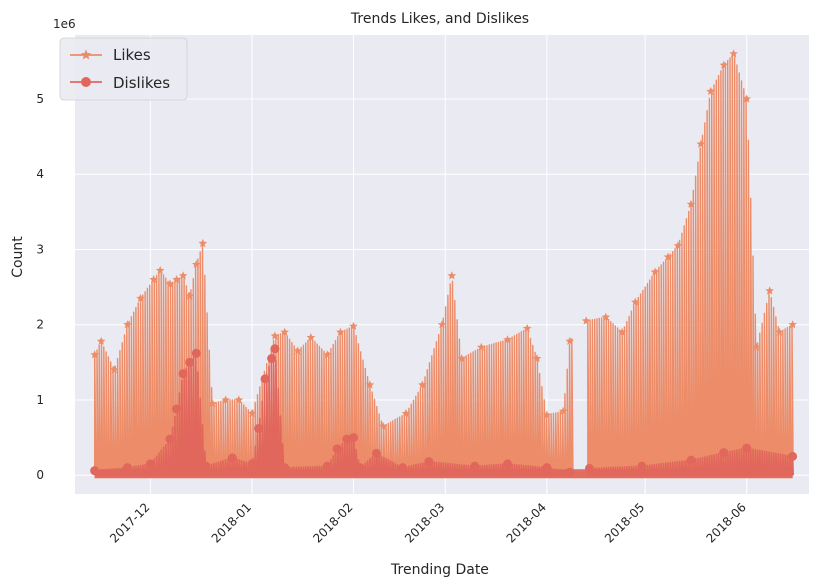  I want to click on y-axis-title: Count, so click(18, 257).